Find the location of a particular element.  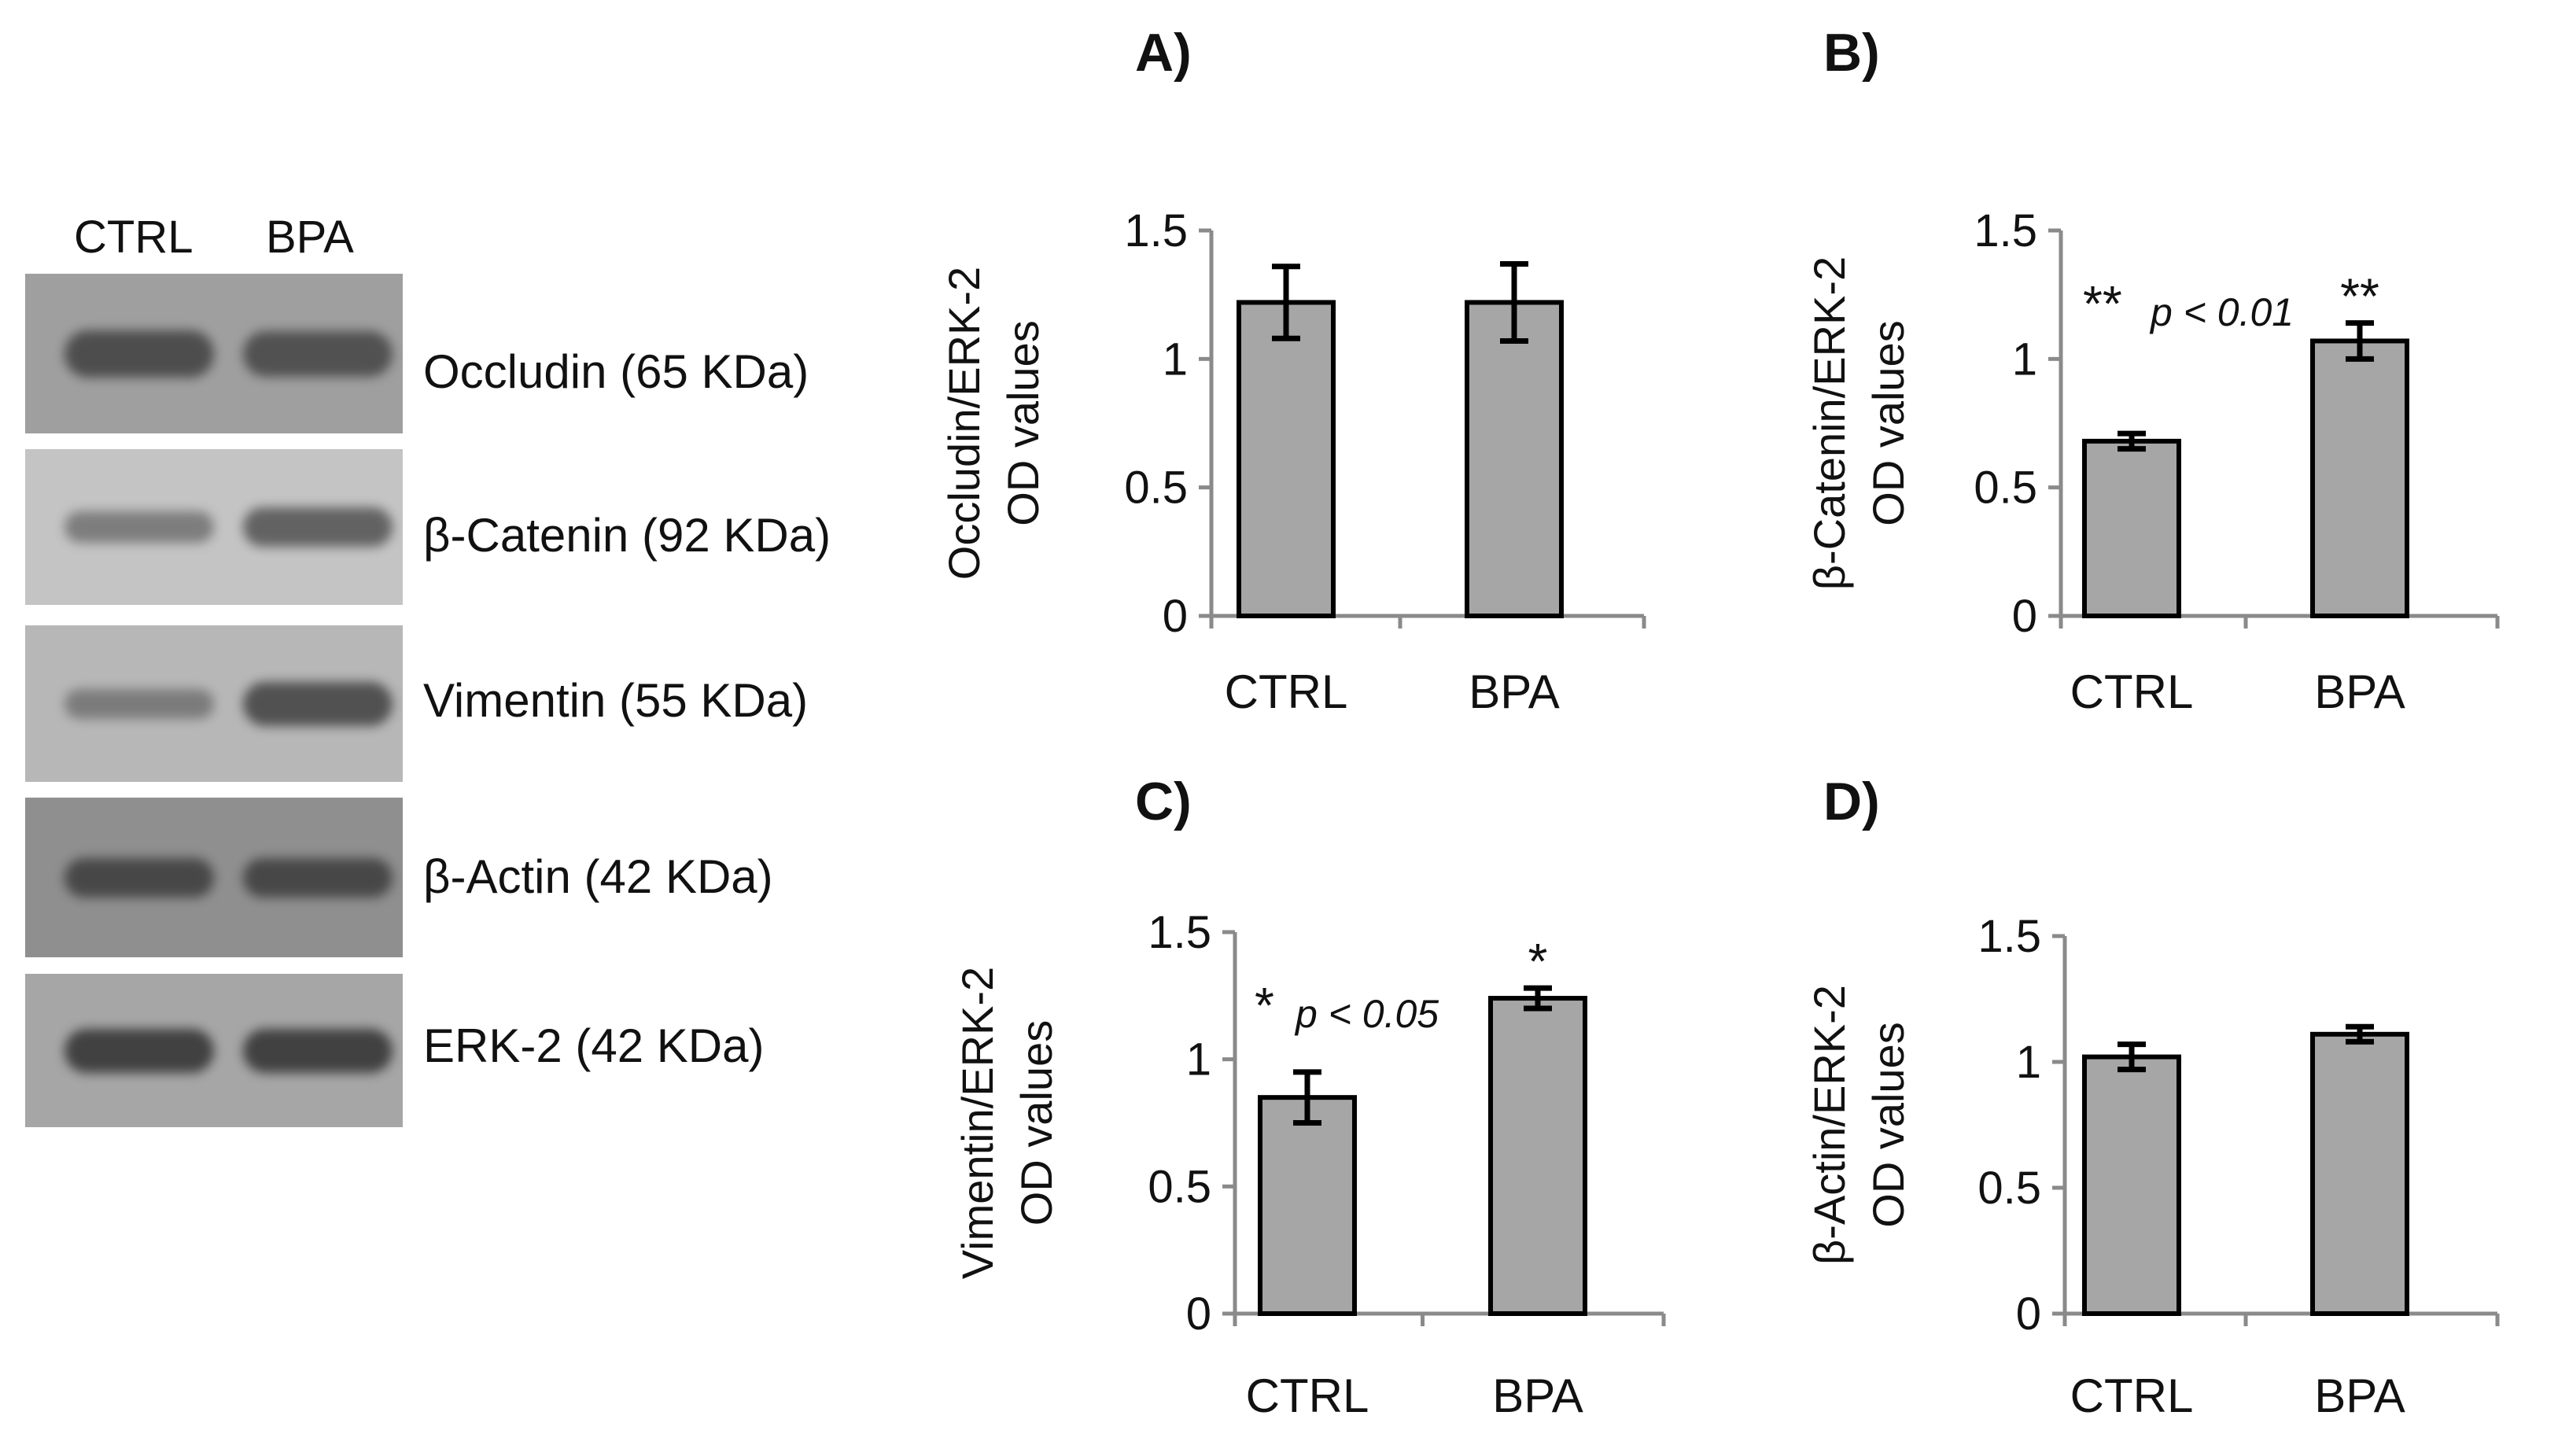

panel-letter-a: A) is located at coordinates (1163, 53).